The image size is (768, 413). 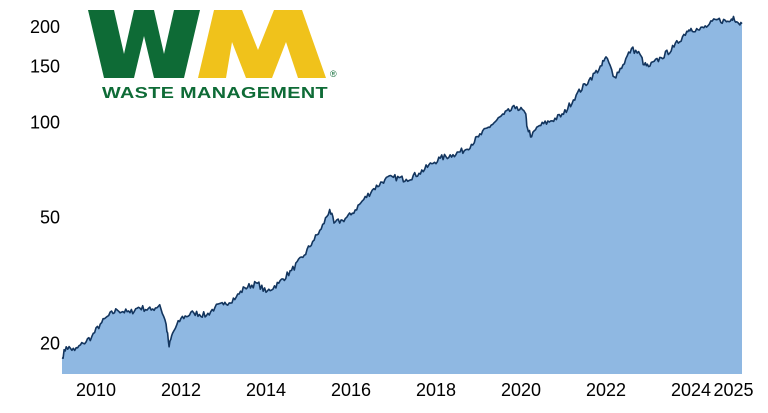 I want to click on x-tick-label: 2010, so click(x=96, y=390).